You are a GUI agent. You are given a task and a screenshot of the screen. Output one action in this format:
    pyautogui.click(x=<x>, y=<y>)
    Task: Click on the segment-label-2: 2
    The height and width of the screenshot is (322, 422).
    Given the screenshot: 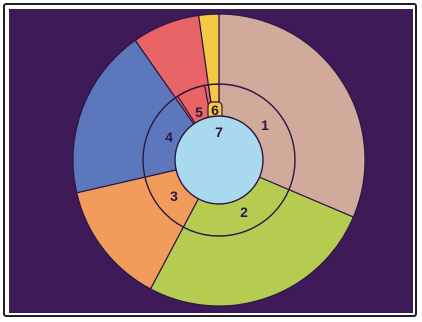 What is the action you would take?
    pyautogui.click(x=244, y=212)
    